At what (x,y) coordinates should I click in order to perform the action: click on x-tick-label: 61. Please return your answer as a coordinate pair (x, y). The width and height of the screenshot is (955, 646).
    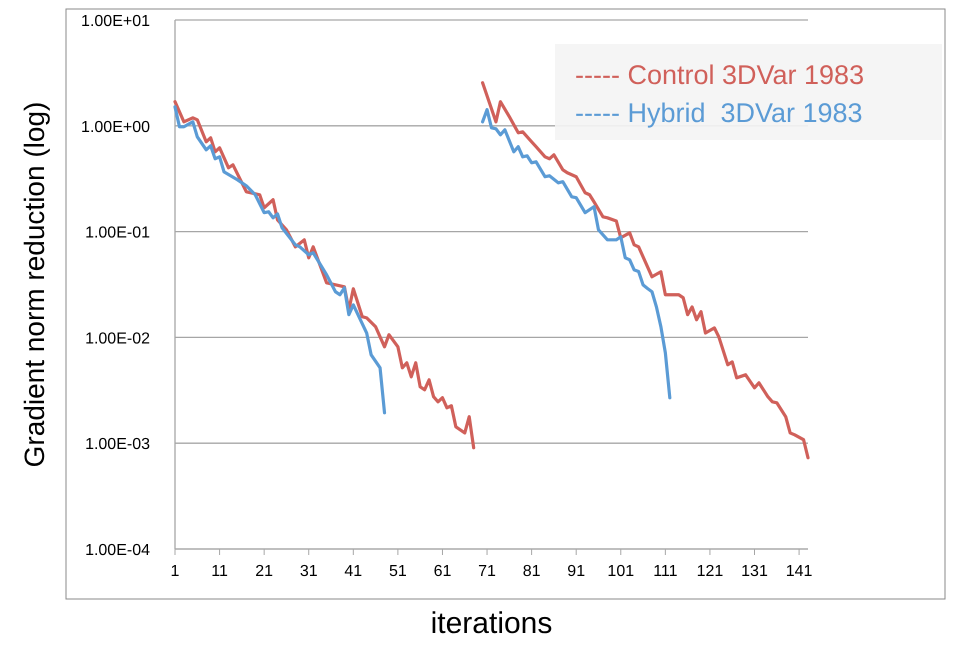
    Looking at the image, I should click on (443, 571).